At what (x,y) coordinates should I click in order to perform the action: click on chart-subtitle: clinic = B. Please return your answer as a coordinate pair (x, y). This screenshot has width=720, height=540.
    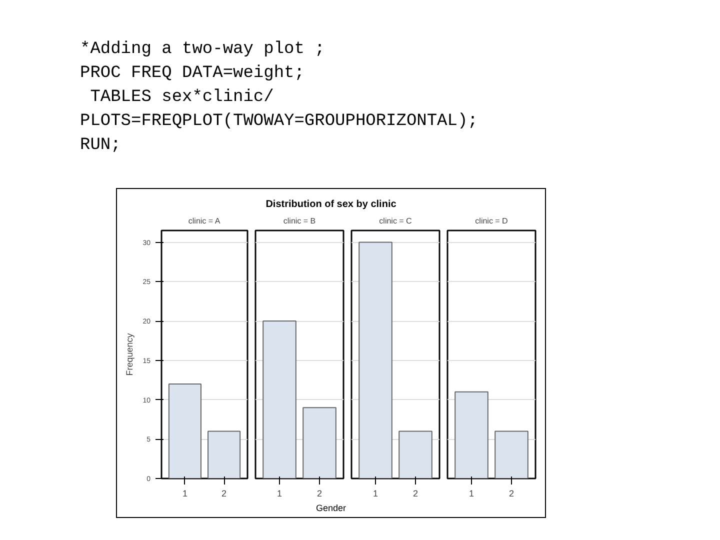
    Looking at the image, I should click on (299, 221).